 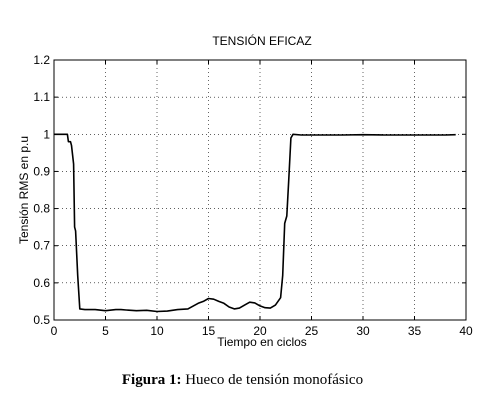 What do you see at coordinates (466, 331) in the screenshot?
I see `x-tick-label: 40` at bounding box center [466, 331].